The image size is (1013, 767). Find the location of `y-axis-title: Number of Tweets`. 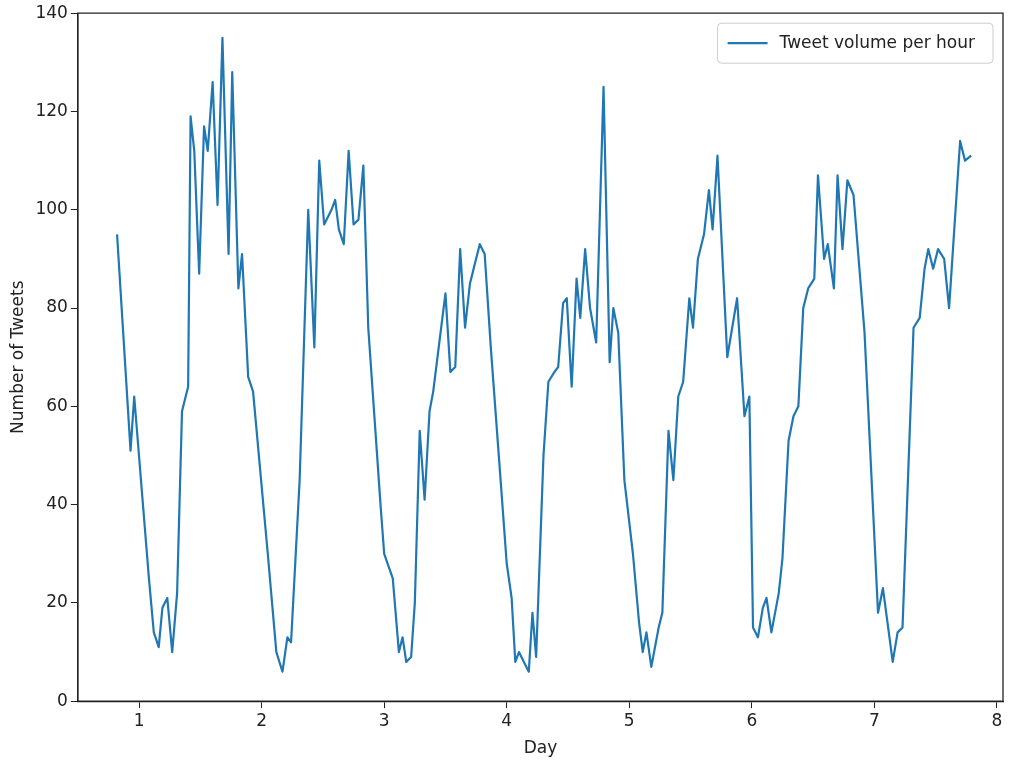

y-axis-title: Number of Tweets is located at coordinates (16, 357).